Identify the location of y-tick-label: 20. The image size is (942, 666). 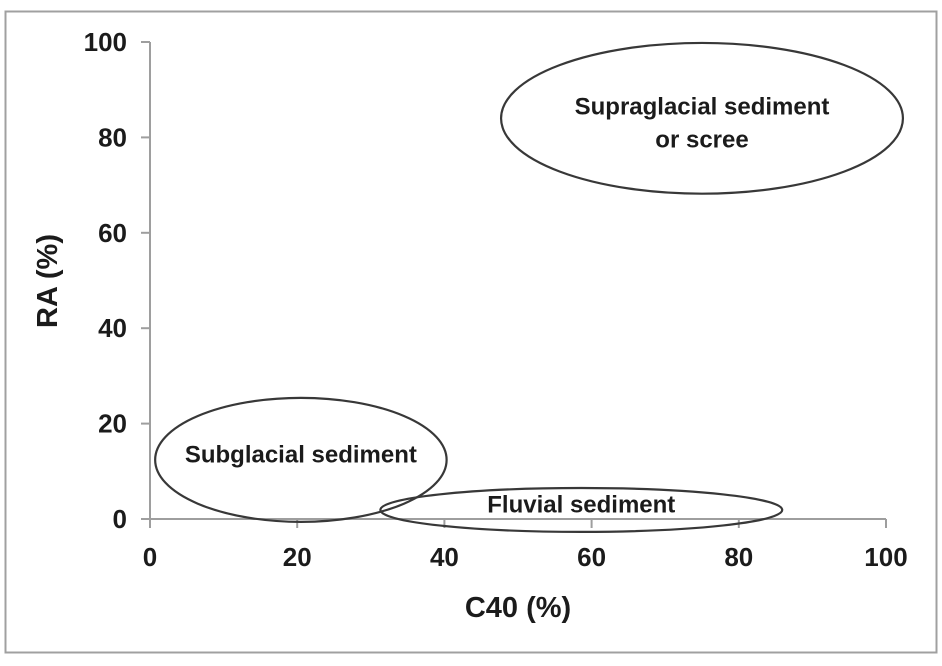
(112, 424).